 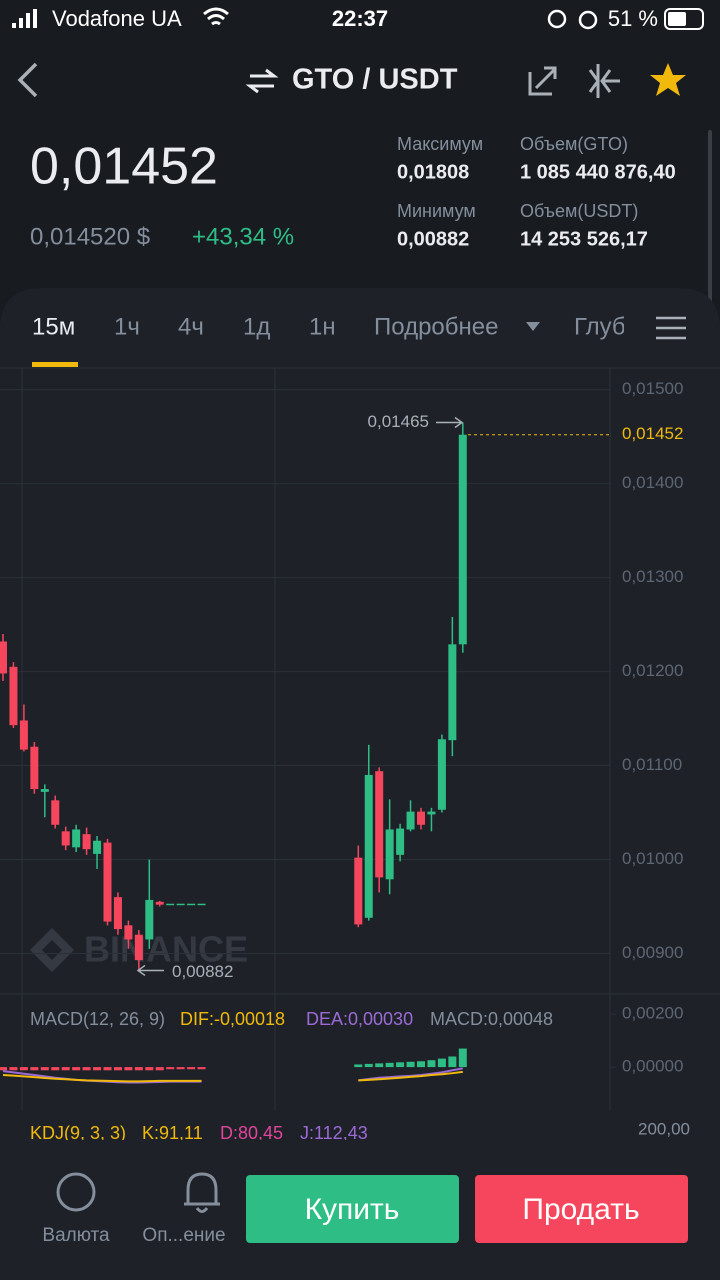 I want to click on y-tick-label: 0,00000, so click(x=652, y=1066).